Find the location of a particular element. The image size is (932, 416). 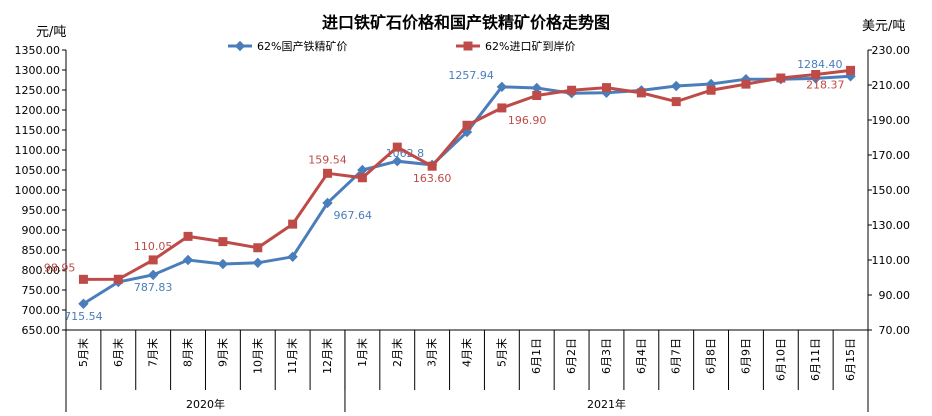

group-label: 2020年 is located at coordinates (205, 404).